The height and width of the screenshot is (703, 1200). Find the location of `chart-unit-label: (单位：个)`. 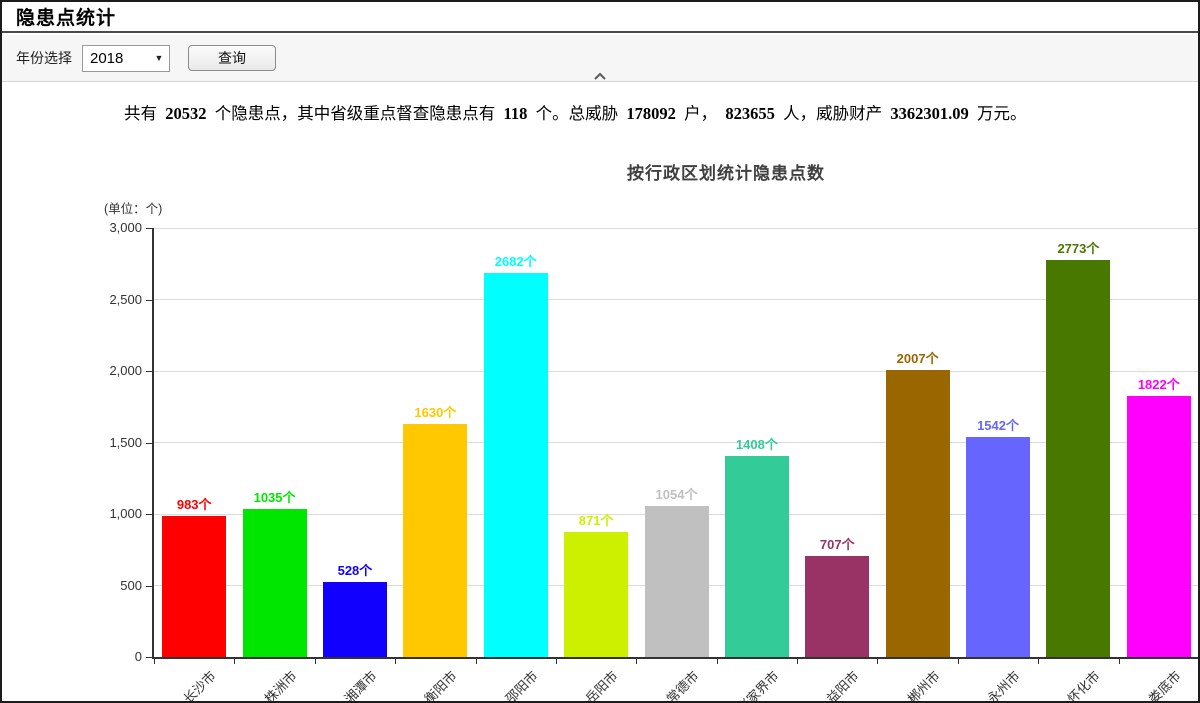

chart-unit-label: (单位：个) is located at coordinates (133, 209).